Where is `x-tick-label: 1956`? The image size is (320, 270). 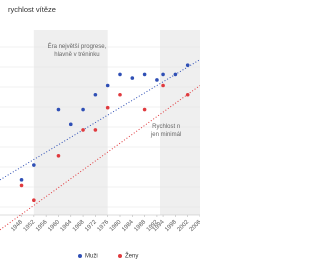
x-tick-label: 1956 is located at coordinates (42, 226).